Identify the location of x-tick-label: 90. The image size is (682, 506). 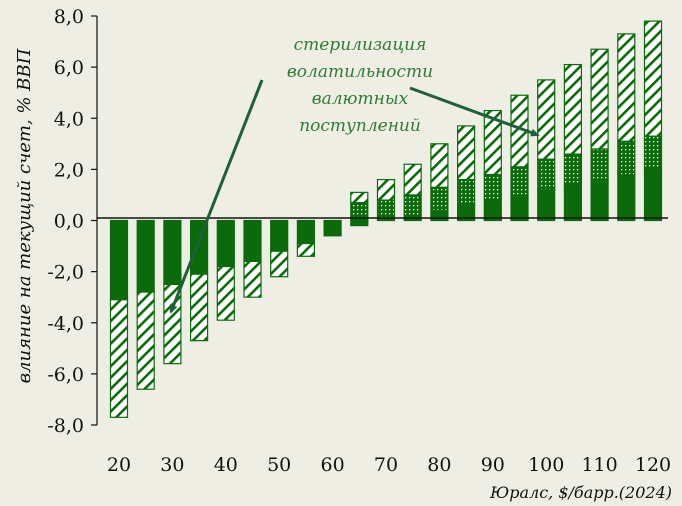
(493, 465).